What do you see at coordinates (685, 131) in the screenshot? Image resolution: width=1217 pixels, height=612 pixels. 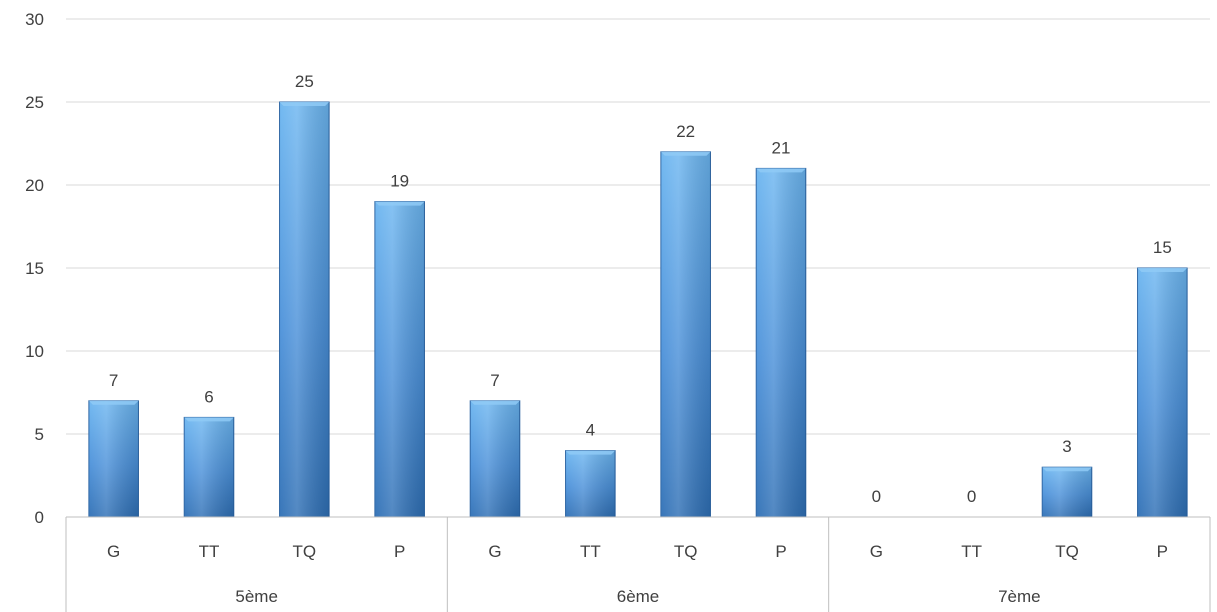 I see `data-label: 22` at bounding box center [685, 131].